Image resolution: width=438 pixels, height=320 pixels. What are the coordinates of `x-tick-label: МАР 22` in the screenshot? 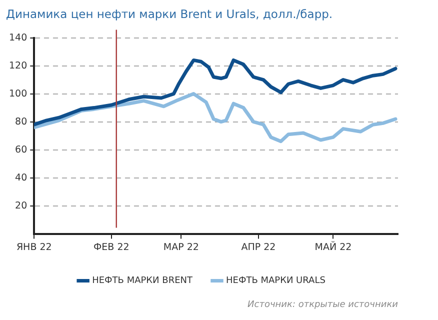 It's located at (181, 247).